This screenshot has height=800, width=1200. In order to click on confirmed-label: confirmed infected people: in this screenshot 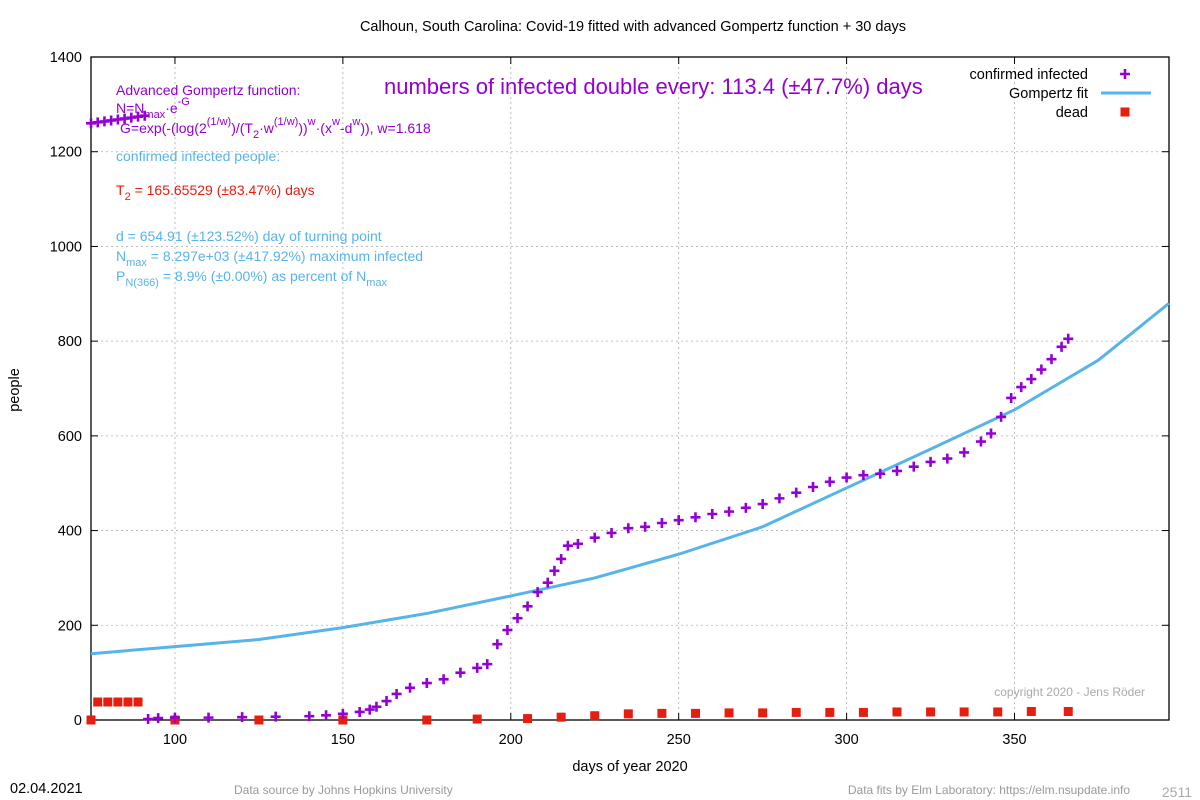, I will do `click(198, 156)`.